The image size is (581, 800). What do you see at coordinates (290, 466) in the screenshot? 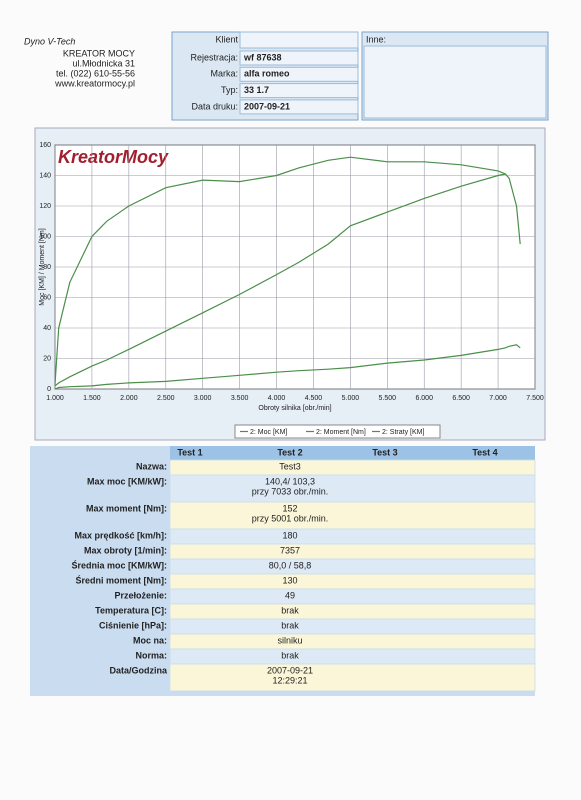
I see `cell-value: Test3` at bounding box center [290, 466].